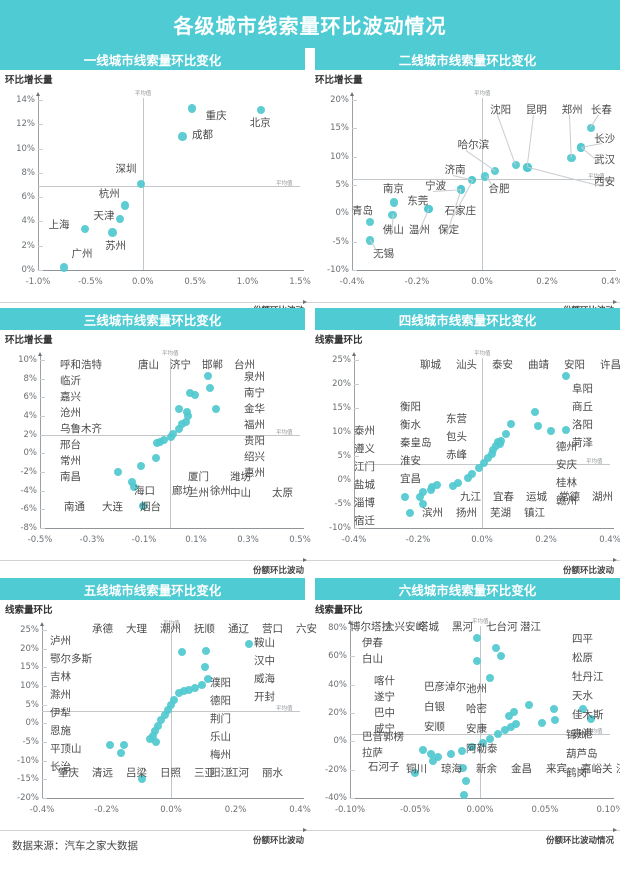 The height and width of the screenshot is (870, 620). Describe the element at coordinates (28, 779) in the screenshot. I see `y-tick-label: -15%` at that location.